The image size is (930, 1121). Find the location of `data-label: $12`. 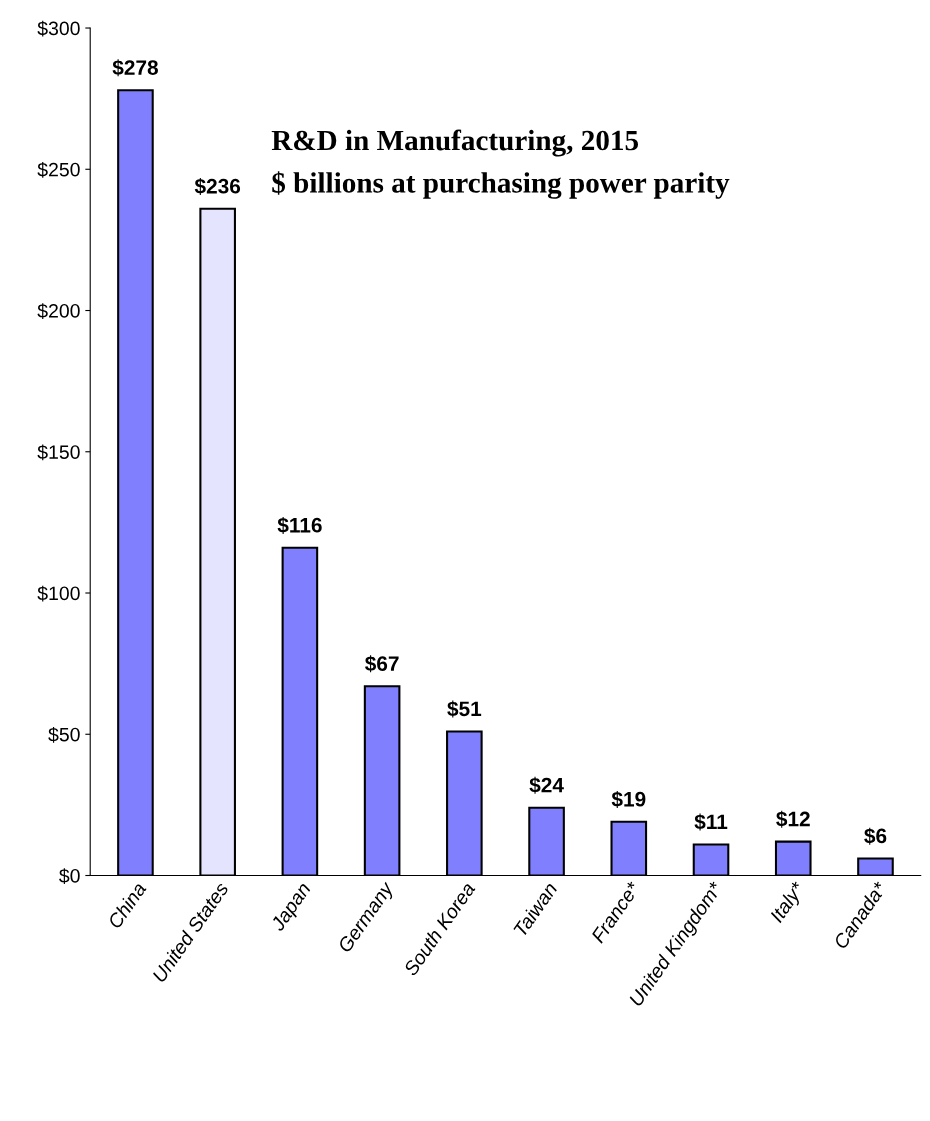

data-label: $12 is located at coordinates (793, 819).